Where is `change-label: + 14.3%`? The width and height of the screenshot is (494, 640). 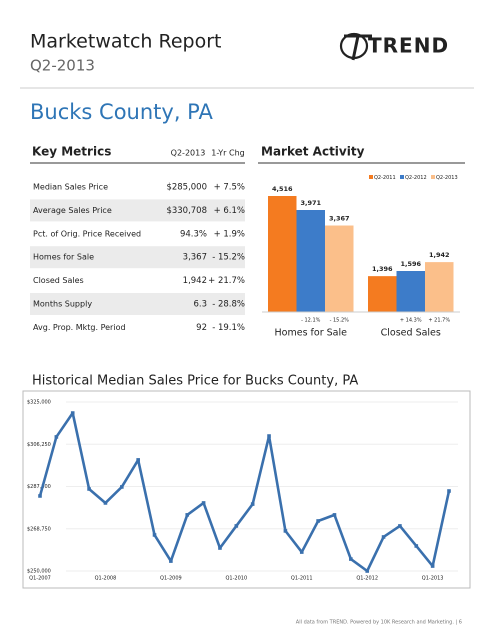
change-label: + 14.3% is located at coordinates (411, 321).